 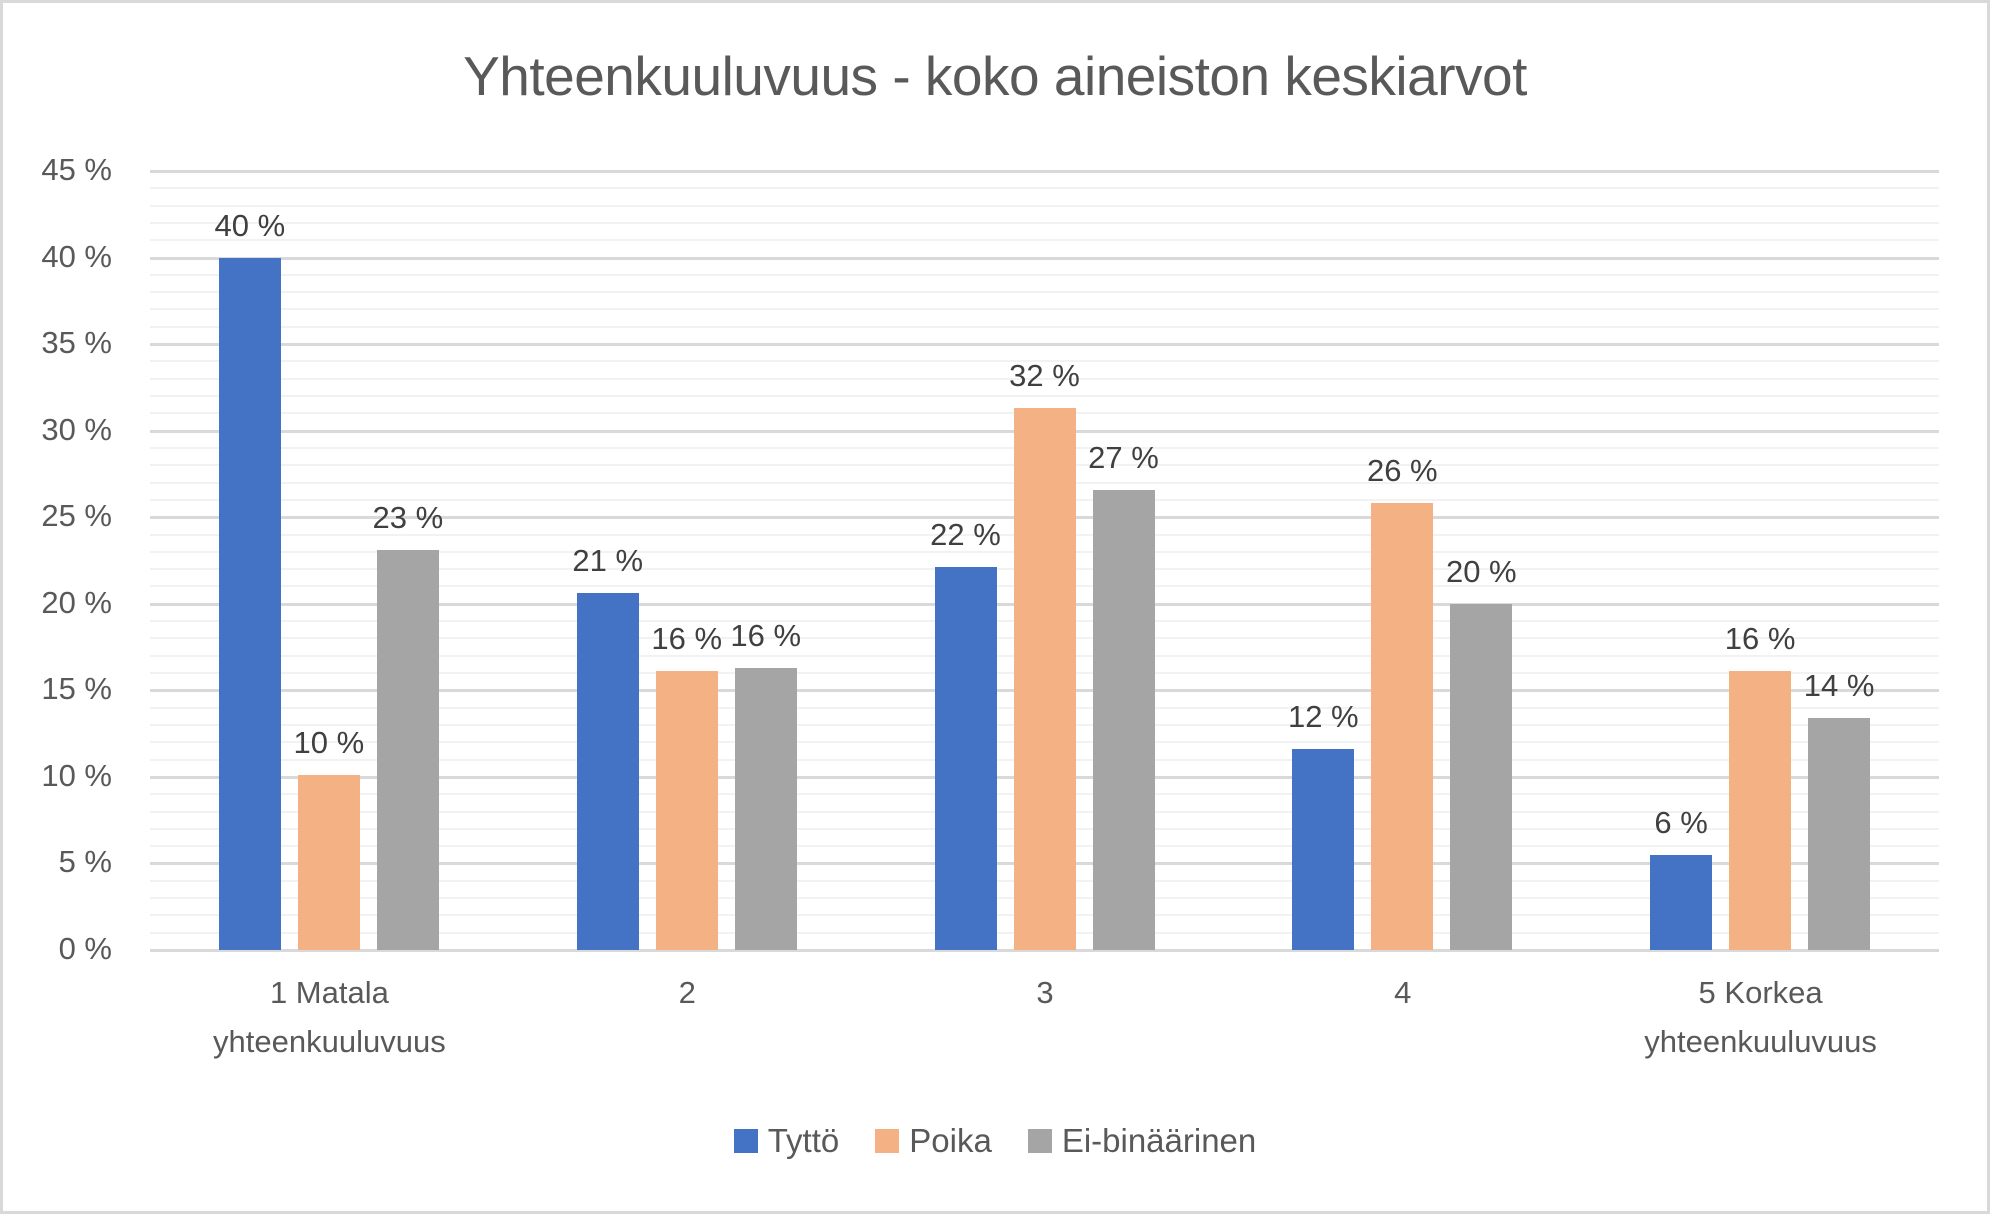 I want to click on y-tick-label: 35 %, so click(x=76, y=343).